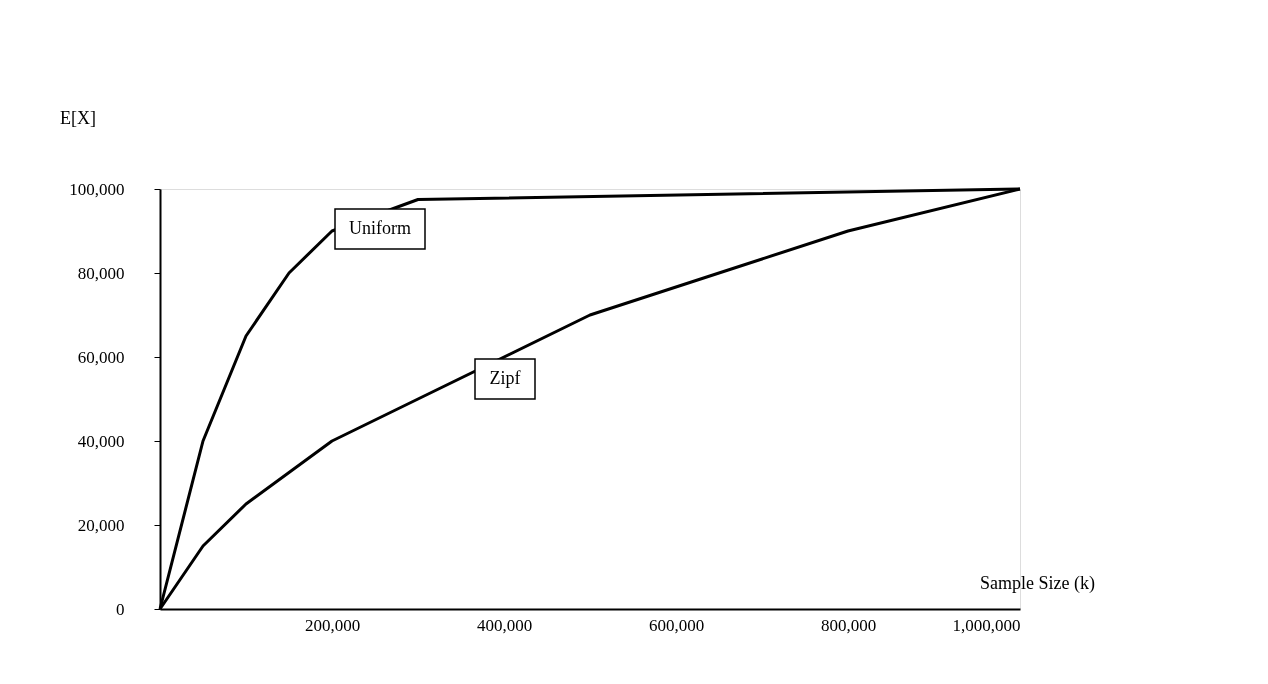 Image resolution: width=1268 pixels, height=684 pixels. What do you see at coordinates (504, 625) in the screenshot?
I see `x-tick-label: 400,000` at bounding box center [504, 625].